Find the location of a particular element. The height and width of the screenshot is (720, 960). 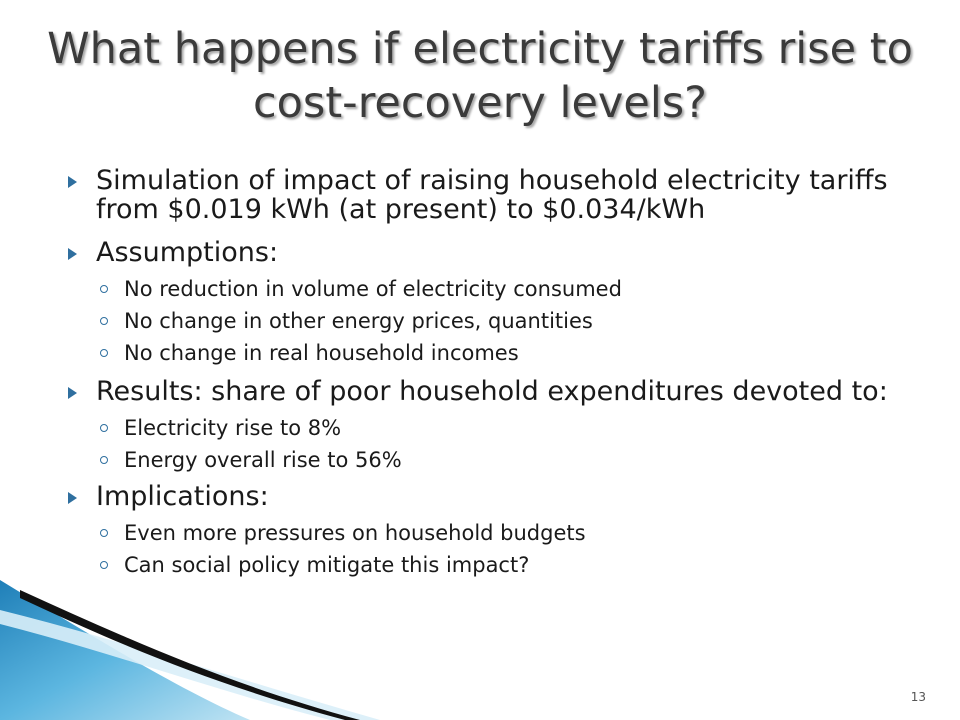

sub-bullet-item: Even more pressures on household budgets is located at coordinates (483, 533).